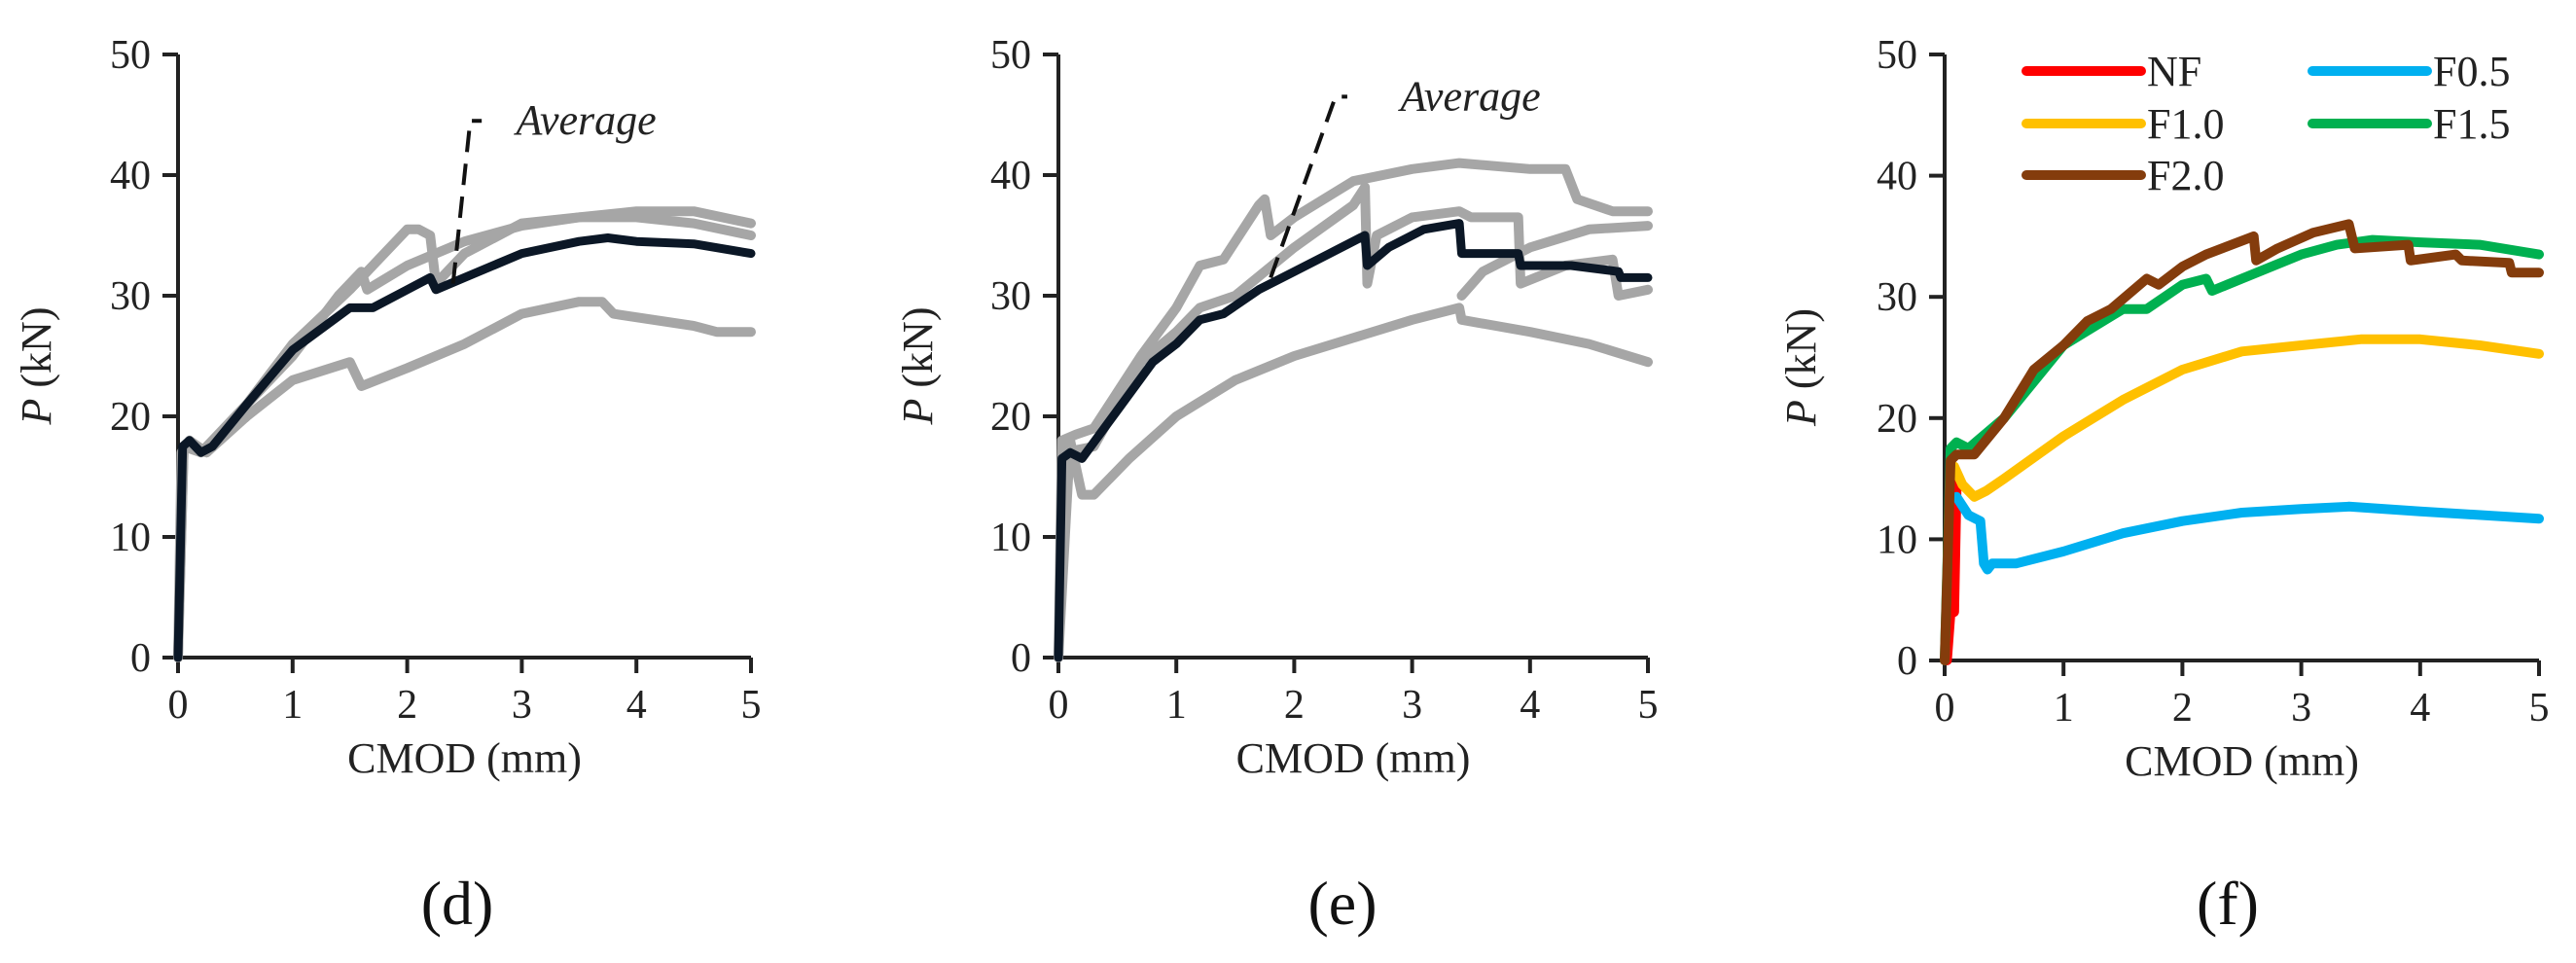 This screenshot has width=2576, height=963. Describe the element at coordinates (2409, 71) in the screenshot. I see `legend-item: F0.5` at that location.